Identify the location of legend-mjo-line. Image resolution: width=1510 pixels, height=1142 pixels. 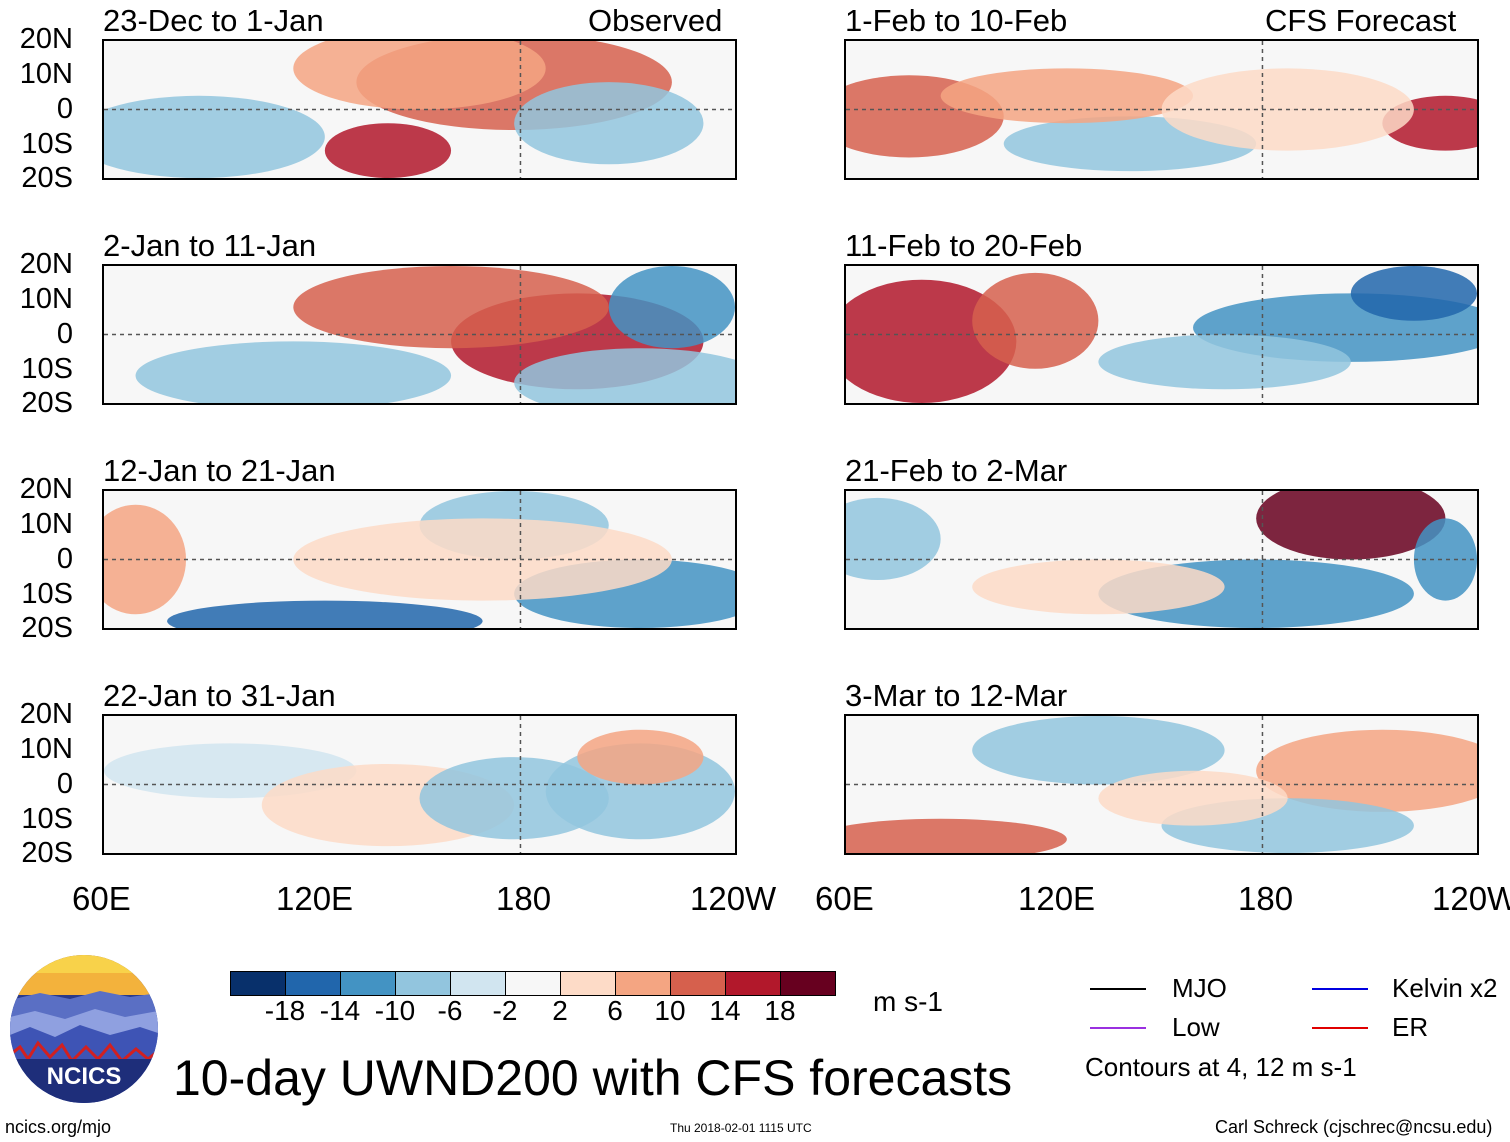
(1118, 989).